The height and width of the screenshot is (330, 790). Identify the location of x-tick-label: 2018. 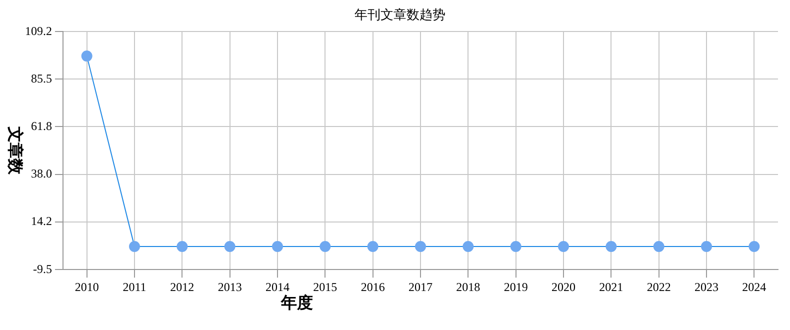
(468, 287).